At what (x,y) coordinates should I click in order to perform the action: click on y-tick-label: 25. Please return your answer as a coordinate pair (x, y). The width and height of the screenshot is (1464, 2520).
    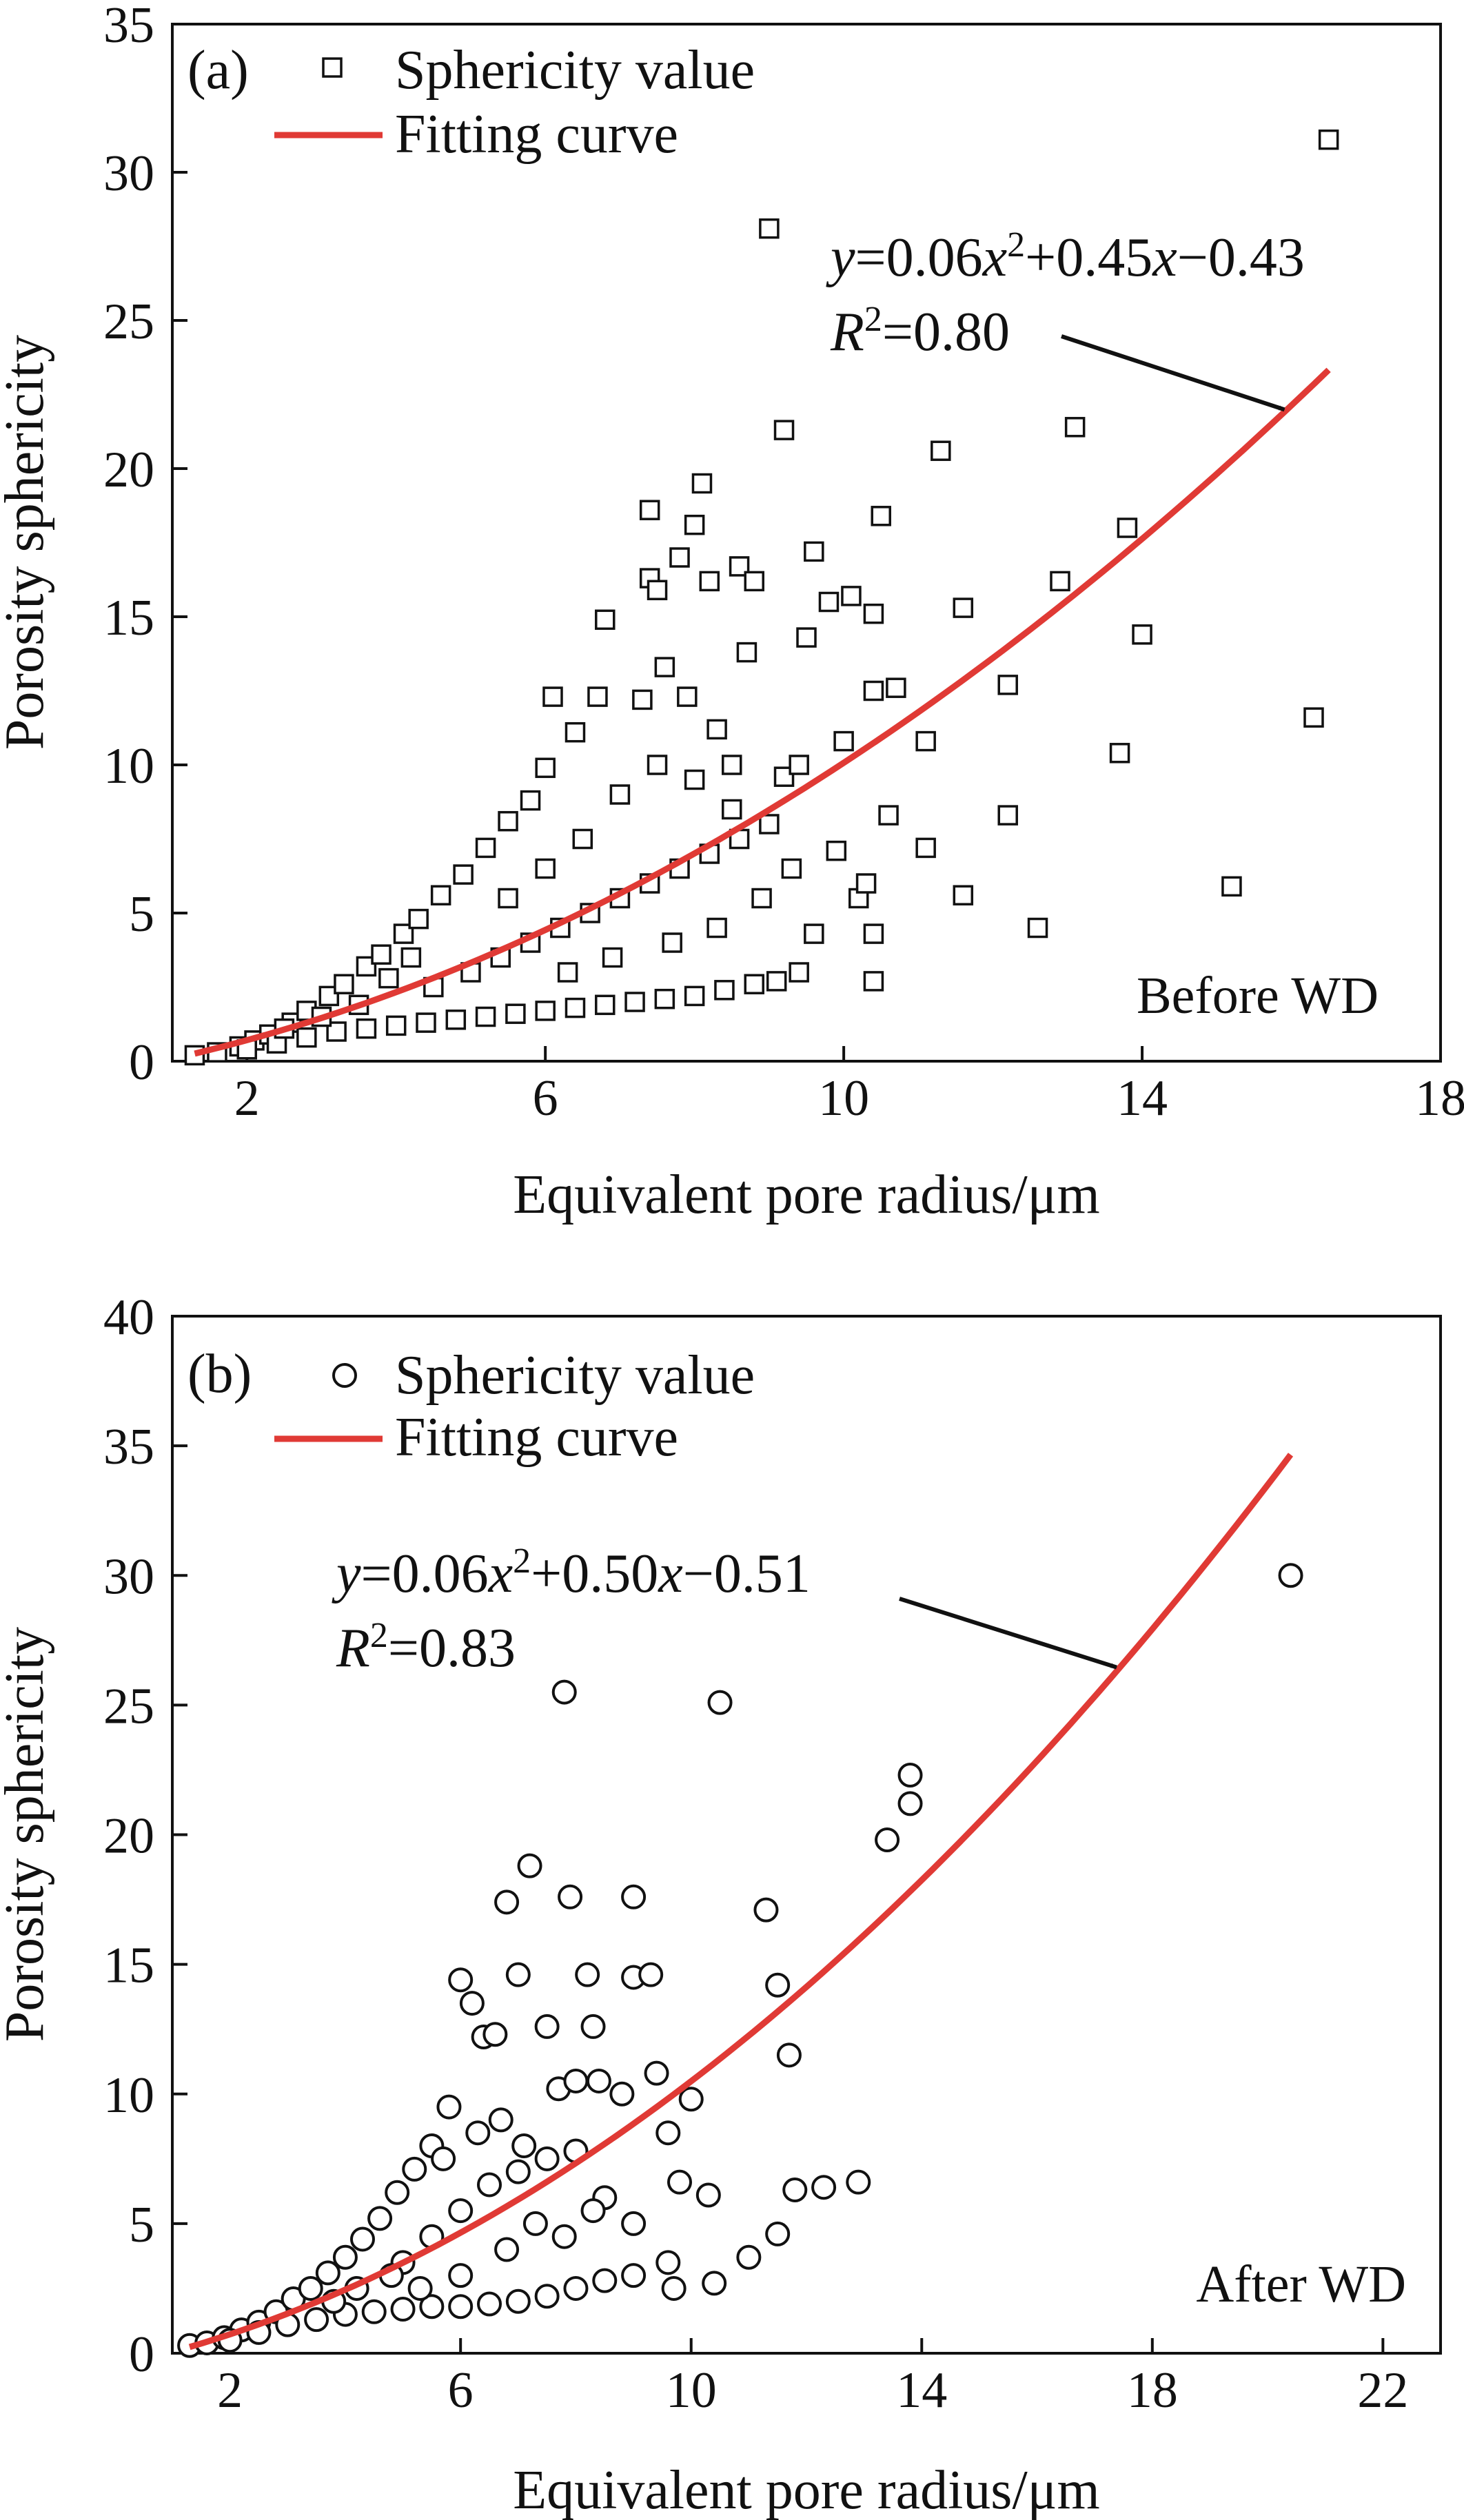
    Looking at the image, I should click on (128, 1706).